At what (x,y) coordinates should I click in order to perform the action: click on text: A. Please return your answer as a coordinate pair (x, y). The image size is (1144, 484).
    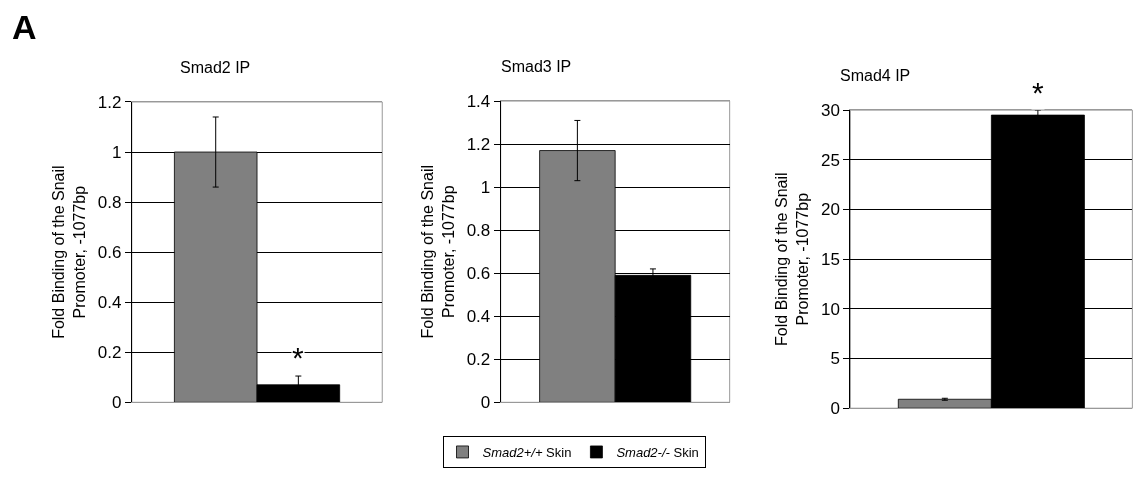
    Looking at the image, I should click on (24, 27).